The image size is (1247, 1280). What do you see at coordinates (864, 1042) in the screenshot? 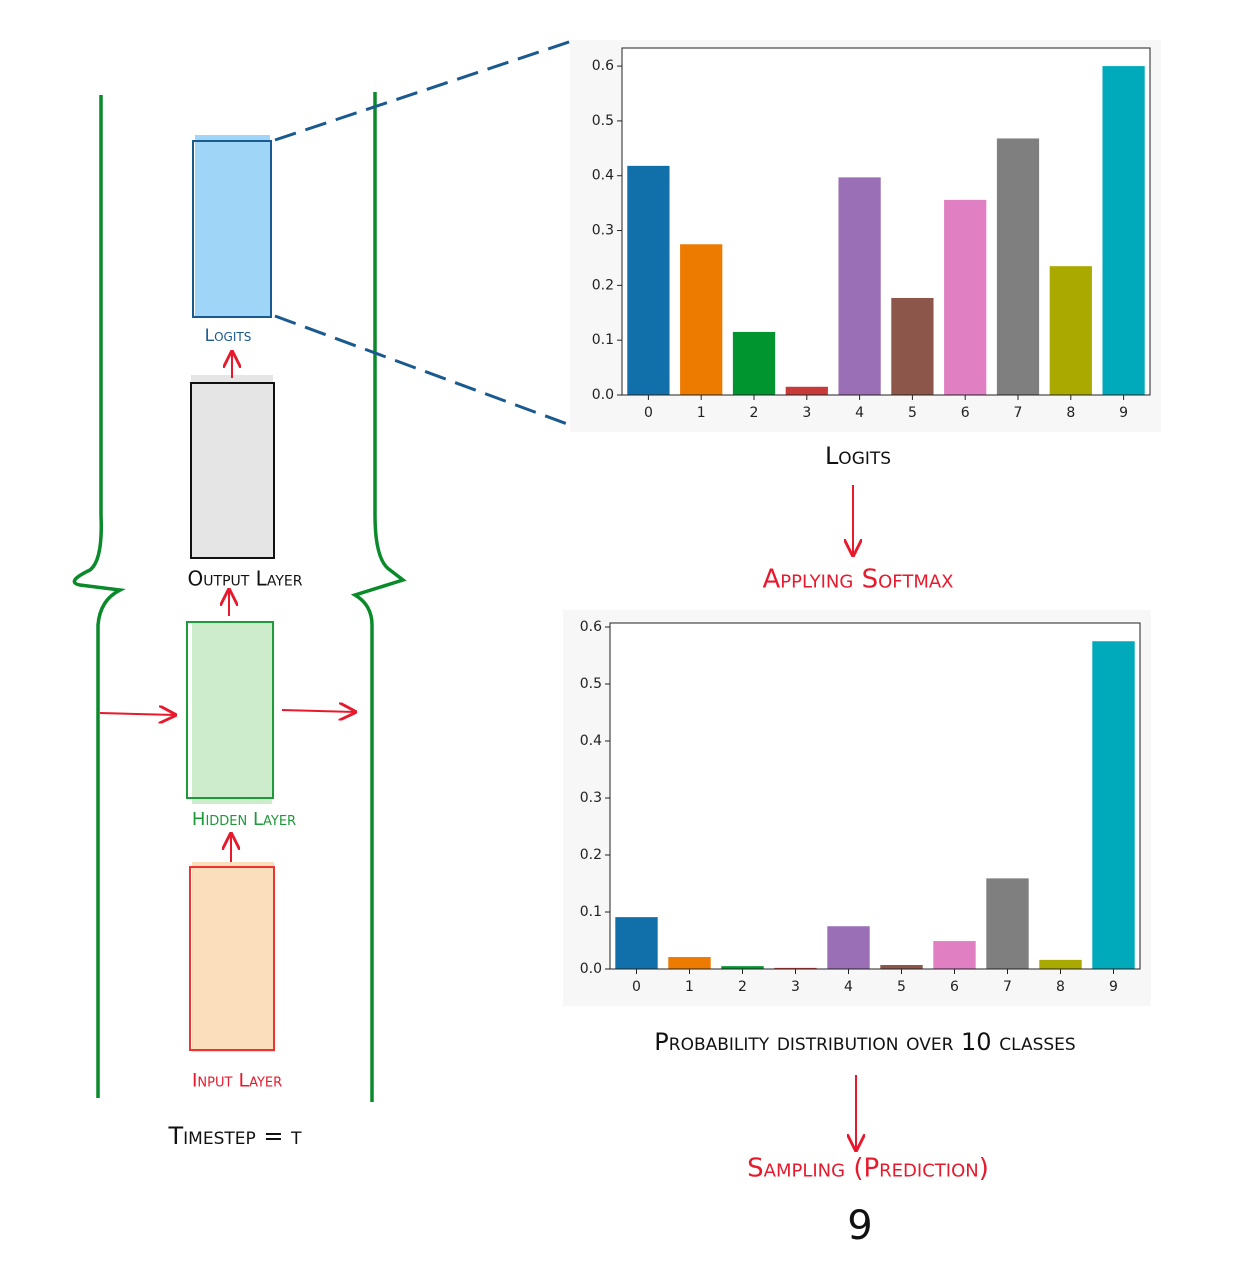
I see `distribution-label: Probability distribution over 10 classes` at bounding box center [864, 1042].